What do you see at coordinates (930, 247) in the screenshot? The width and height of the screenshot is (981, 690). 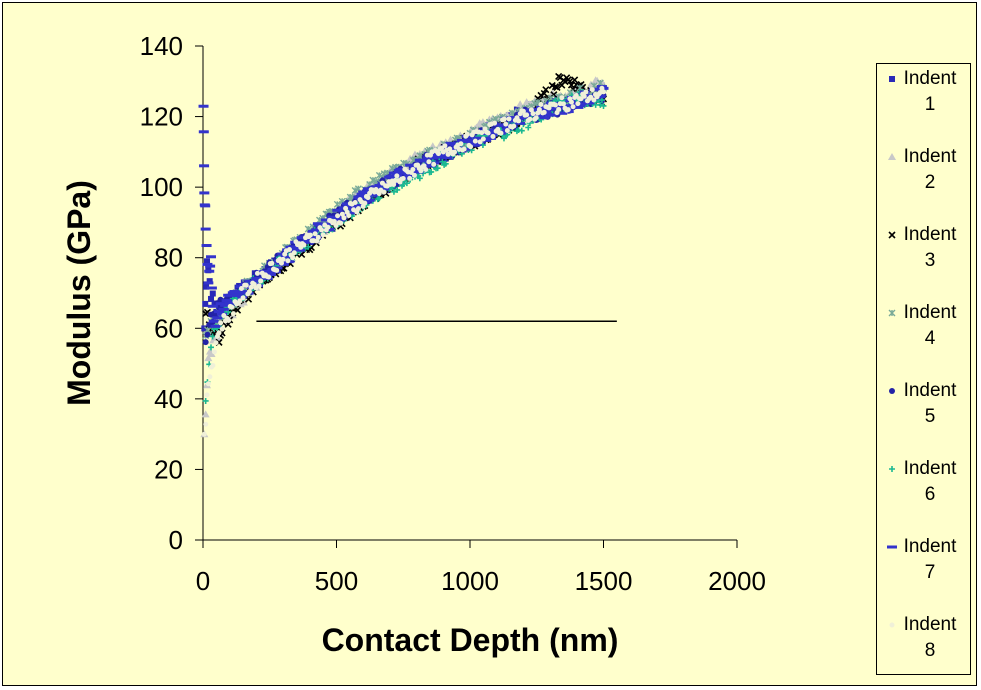 I see `legend-label: Indent 3` at bounding box center [930, 247].